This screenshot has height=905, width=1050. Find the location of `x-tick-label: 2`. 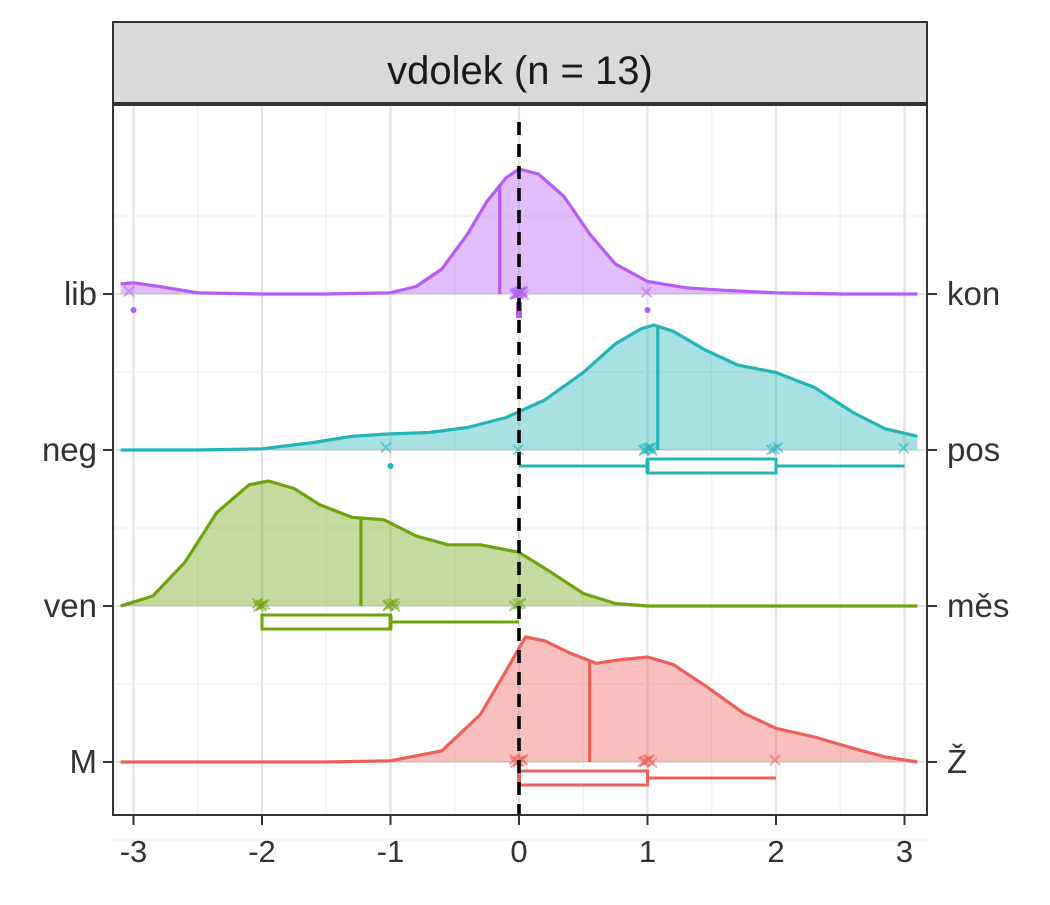

x-tick-label: 2 is located at coordinates (775, 851).